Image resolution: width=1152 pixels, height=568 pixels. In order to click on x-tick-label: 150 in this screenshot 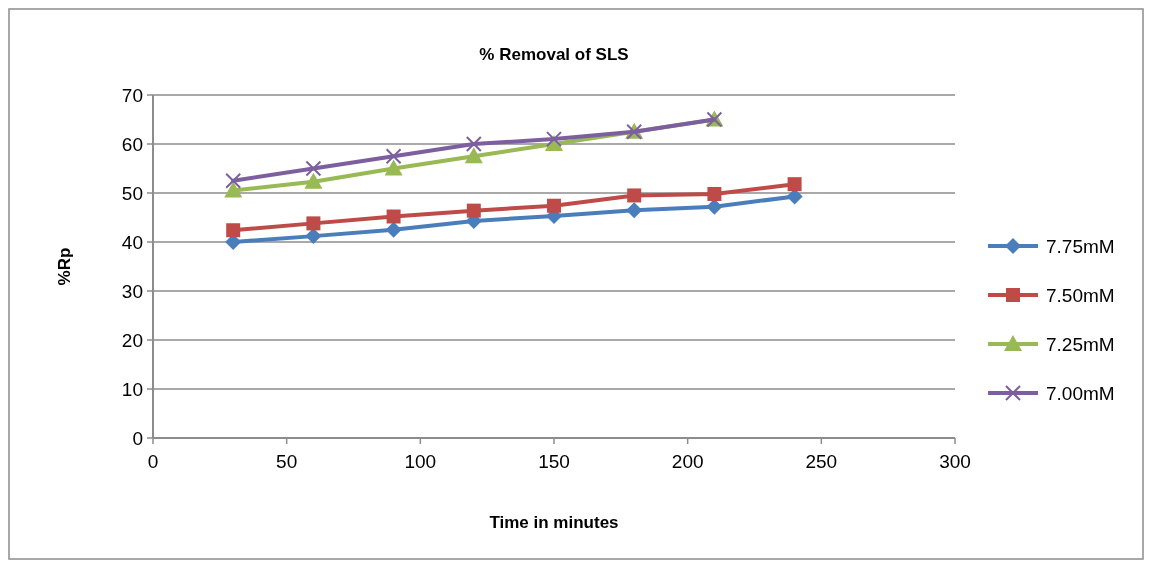, I will do `click(554, 461)`.